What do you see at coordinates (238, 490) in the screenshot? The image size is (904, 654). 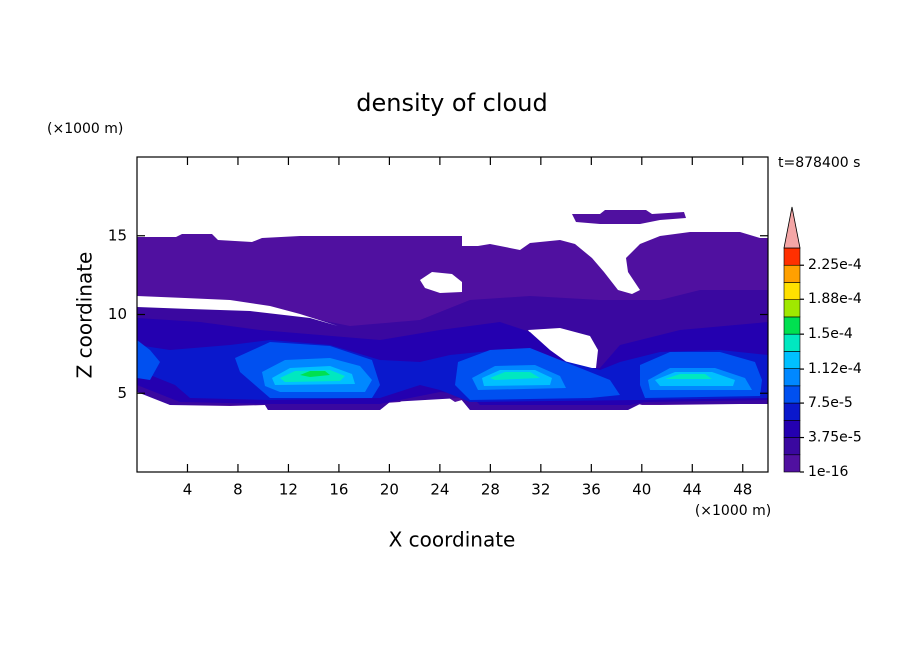 I see `x-tick-label: 8` at bounding box center [238, 490].